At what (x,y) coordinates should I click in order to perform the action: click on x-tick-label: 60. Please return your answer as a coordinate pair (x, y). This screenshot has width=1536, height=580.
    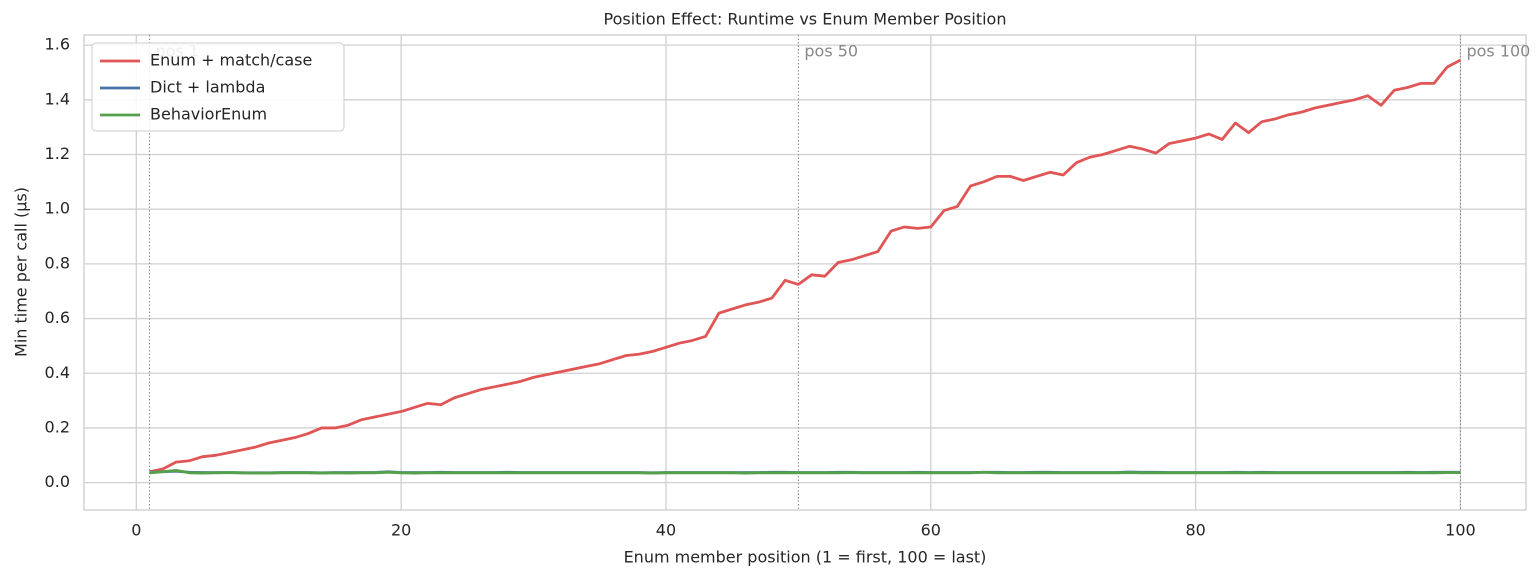
    Looking at the image, I should click on (931, 530).